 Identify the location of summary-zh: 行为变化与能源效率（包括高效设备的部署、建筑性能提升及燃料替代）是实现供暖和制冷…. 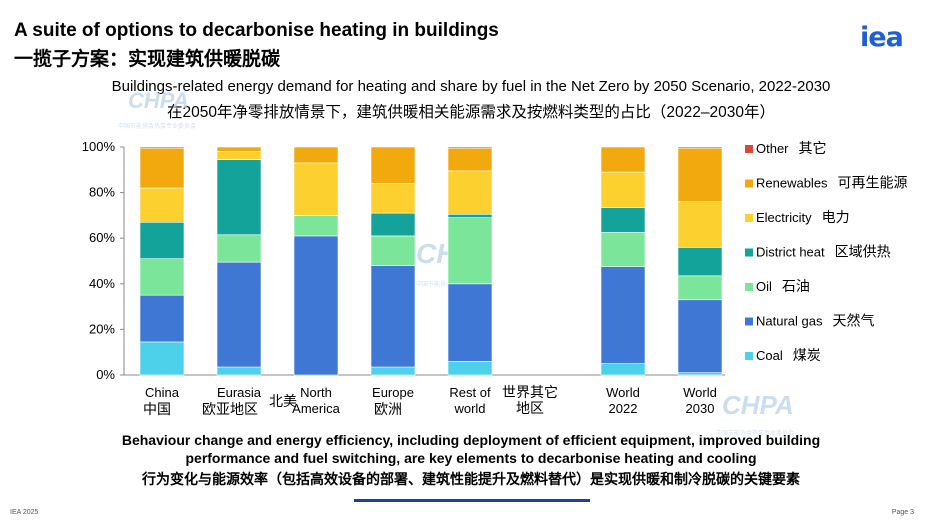
(471, 479).